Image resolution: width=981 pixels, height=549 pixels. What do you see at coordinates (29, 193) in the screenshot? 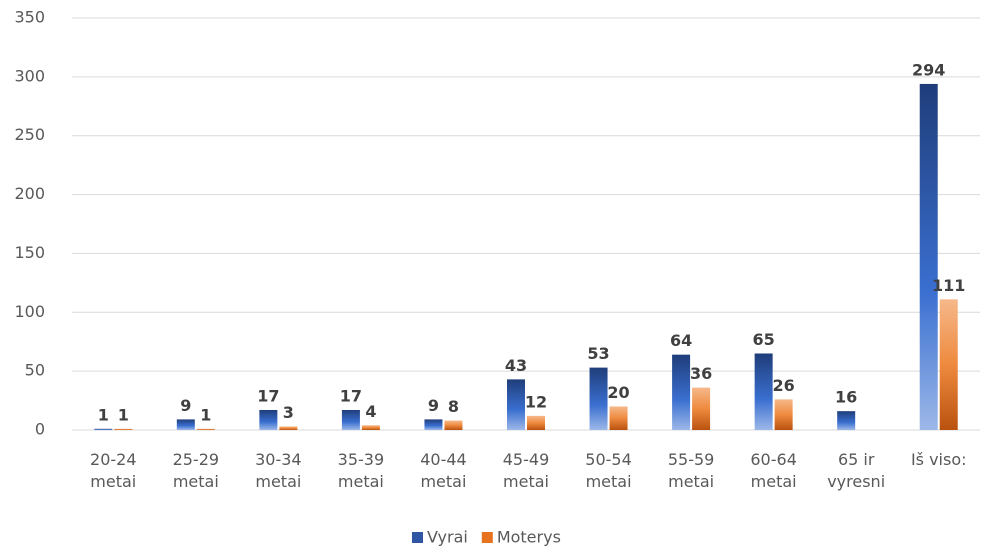
I see `y-tick-label: 200` at bounding box center [29, 193].